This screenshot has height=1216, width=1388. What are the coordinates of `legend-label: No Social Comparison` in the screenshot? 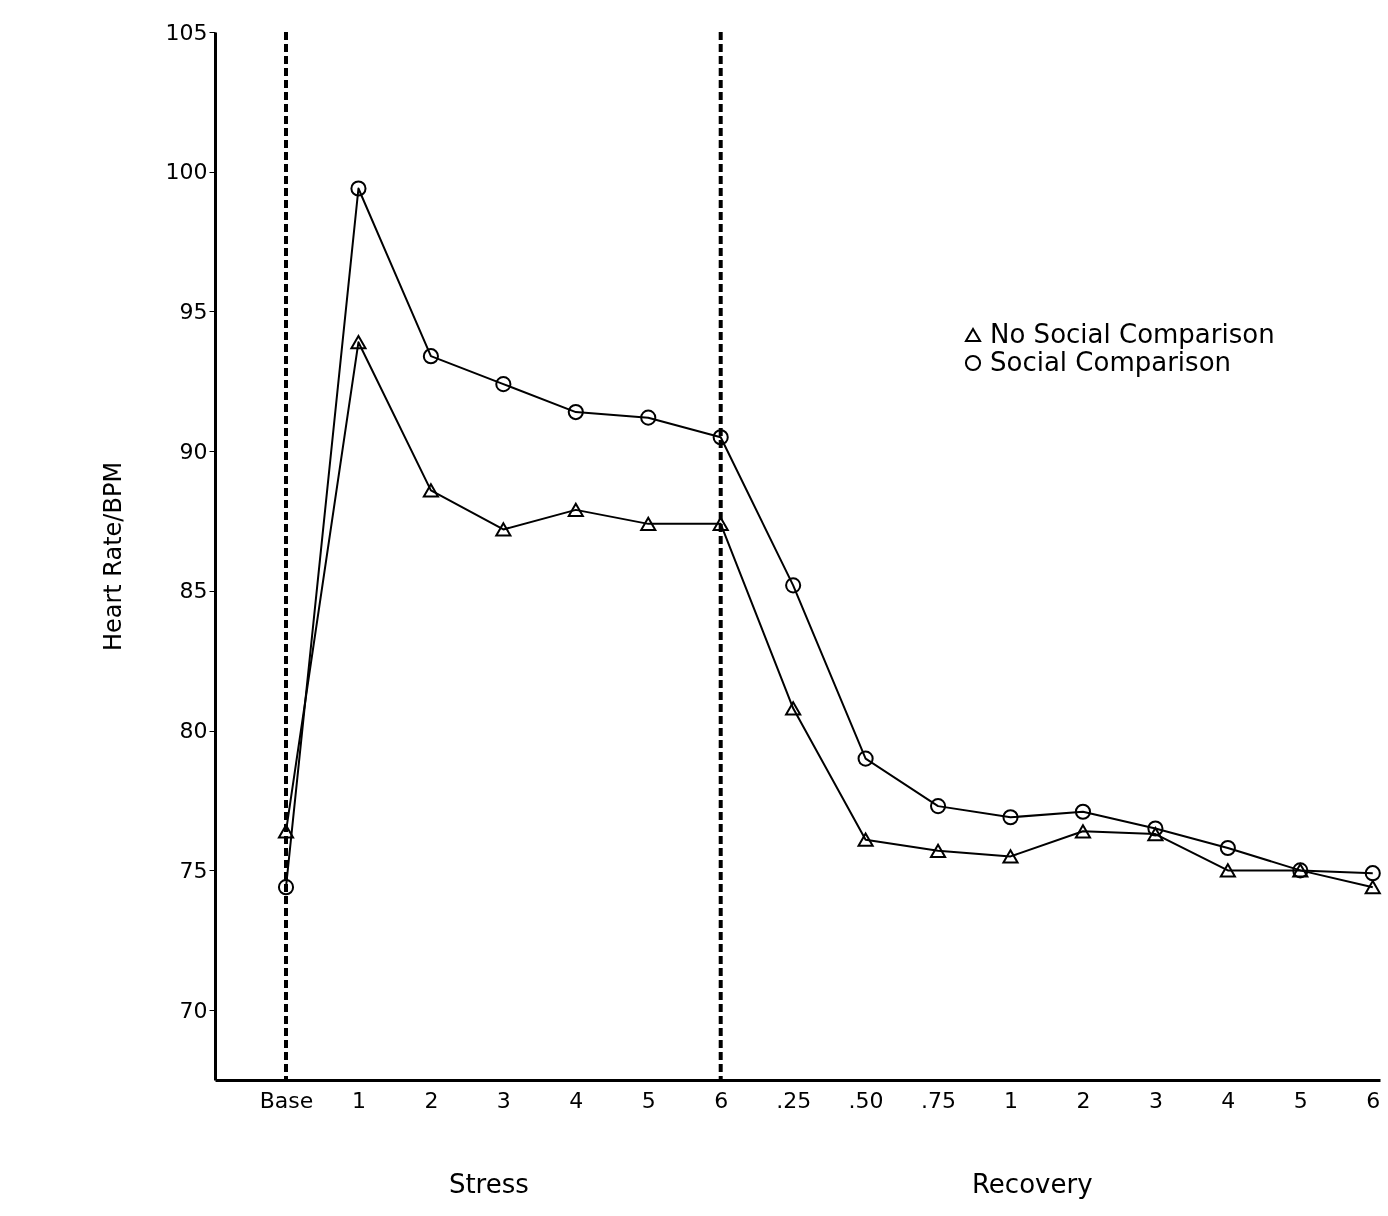 It's located at (1132, 334).